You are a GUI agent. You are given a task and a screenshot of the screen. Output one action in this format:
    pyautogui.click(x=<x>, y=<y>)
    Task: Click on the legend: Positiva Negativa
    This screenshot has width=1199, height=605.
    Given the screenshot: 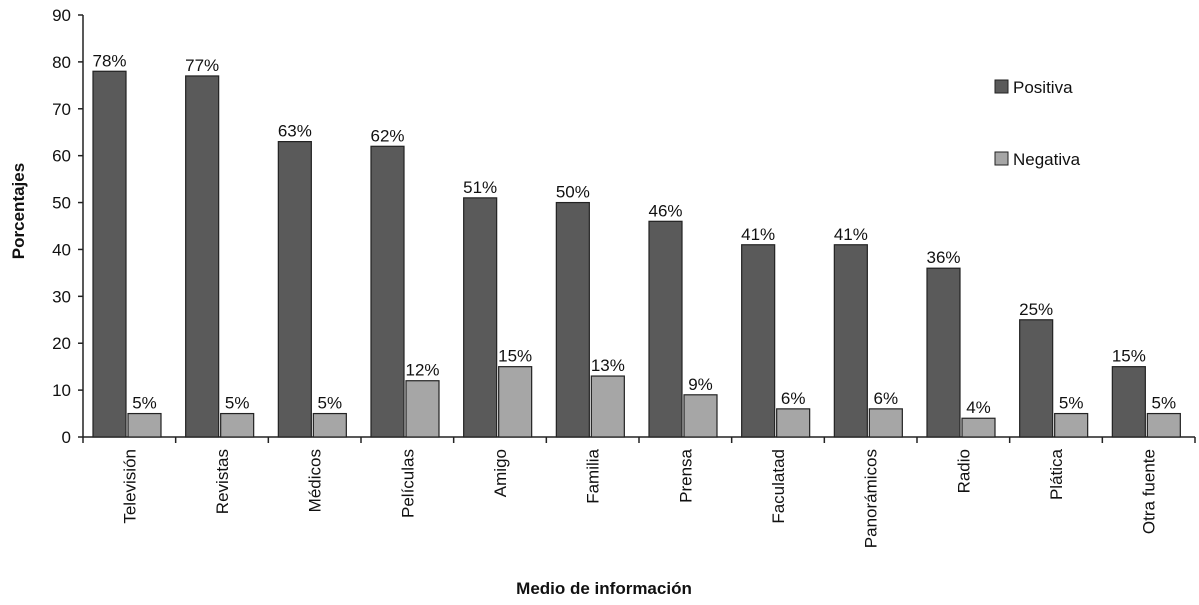 What is the action you would take?
    pyautogui.click(x=1037, y=123)
    